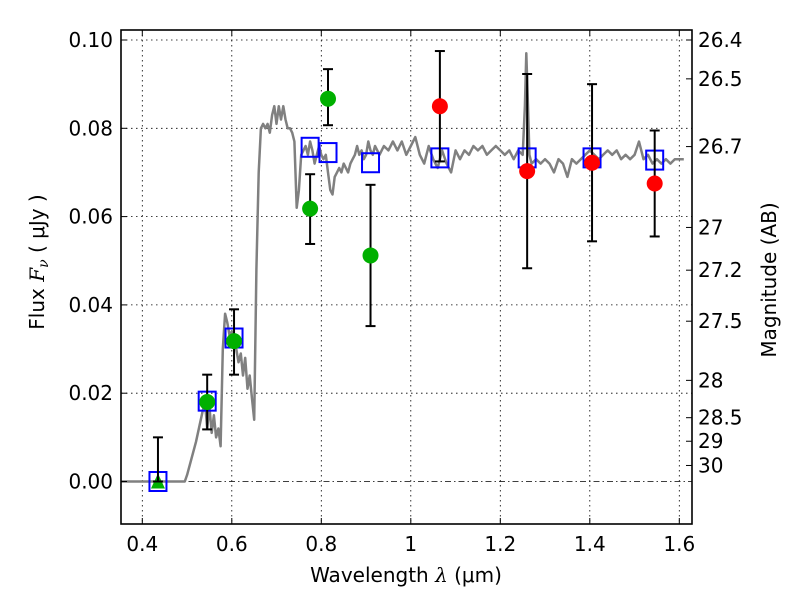 This screenshot has height=600, width=800. Describe the element at coordinates (720, 147) in the screenshot. I see `y2-tick-label: 26.7` at that location.